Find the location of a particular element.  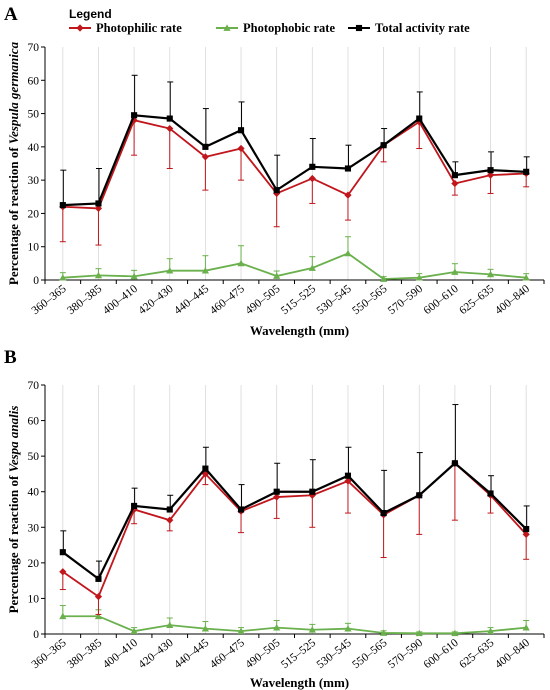

x-tick-label: 515–525 is located at coordinates (298, 300).